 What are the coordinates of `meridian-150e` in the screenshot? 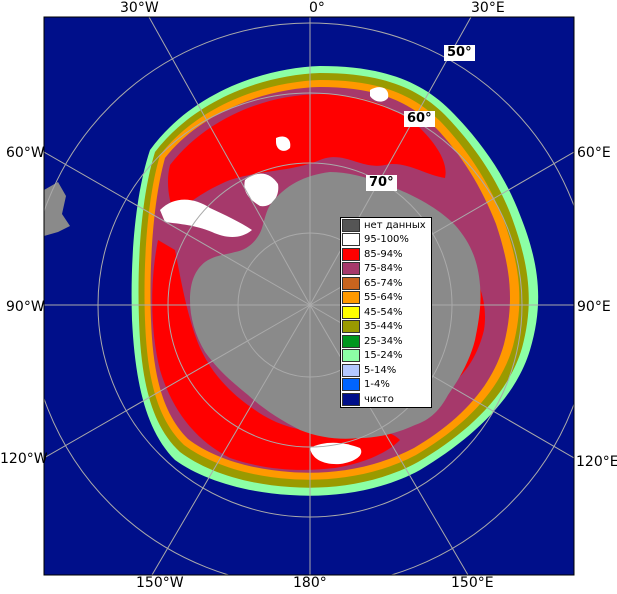 It's located at (389, 439).